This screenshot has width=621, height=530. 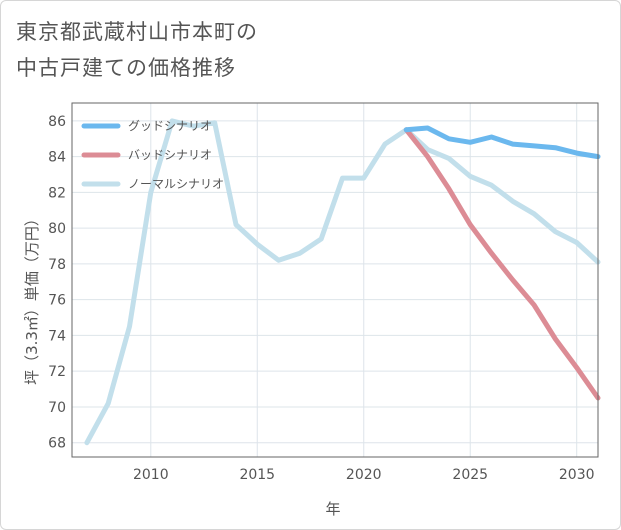 What do you see at coordinates (57, 372) in the screenshot?
I see `y-tick-label: 72` at bounding box center [57, 372].